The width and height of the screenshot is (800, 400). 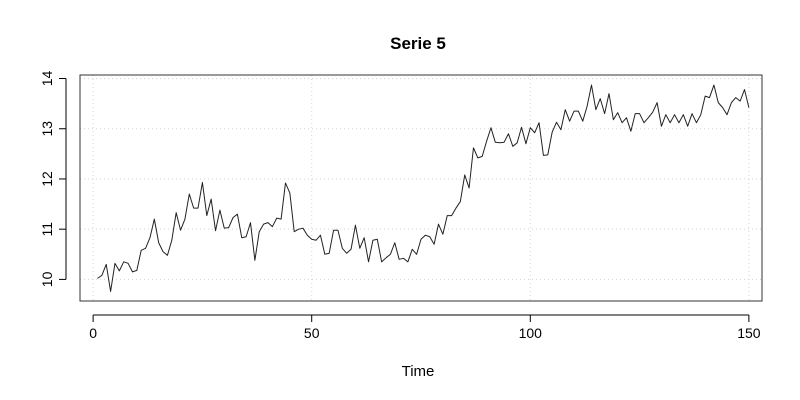 What do you see at coordinates (47, 229) in the screenshot?
I see `y-tick-label: 11` at bounding box center [47, 229].